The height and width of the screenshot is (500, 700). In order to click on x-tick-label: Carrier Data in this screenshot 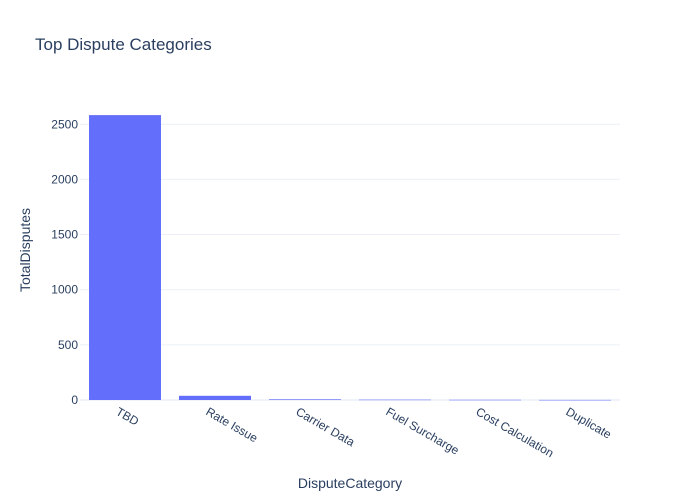, I will do `click(326, 426)`.